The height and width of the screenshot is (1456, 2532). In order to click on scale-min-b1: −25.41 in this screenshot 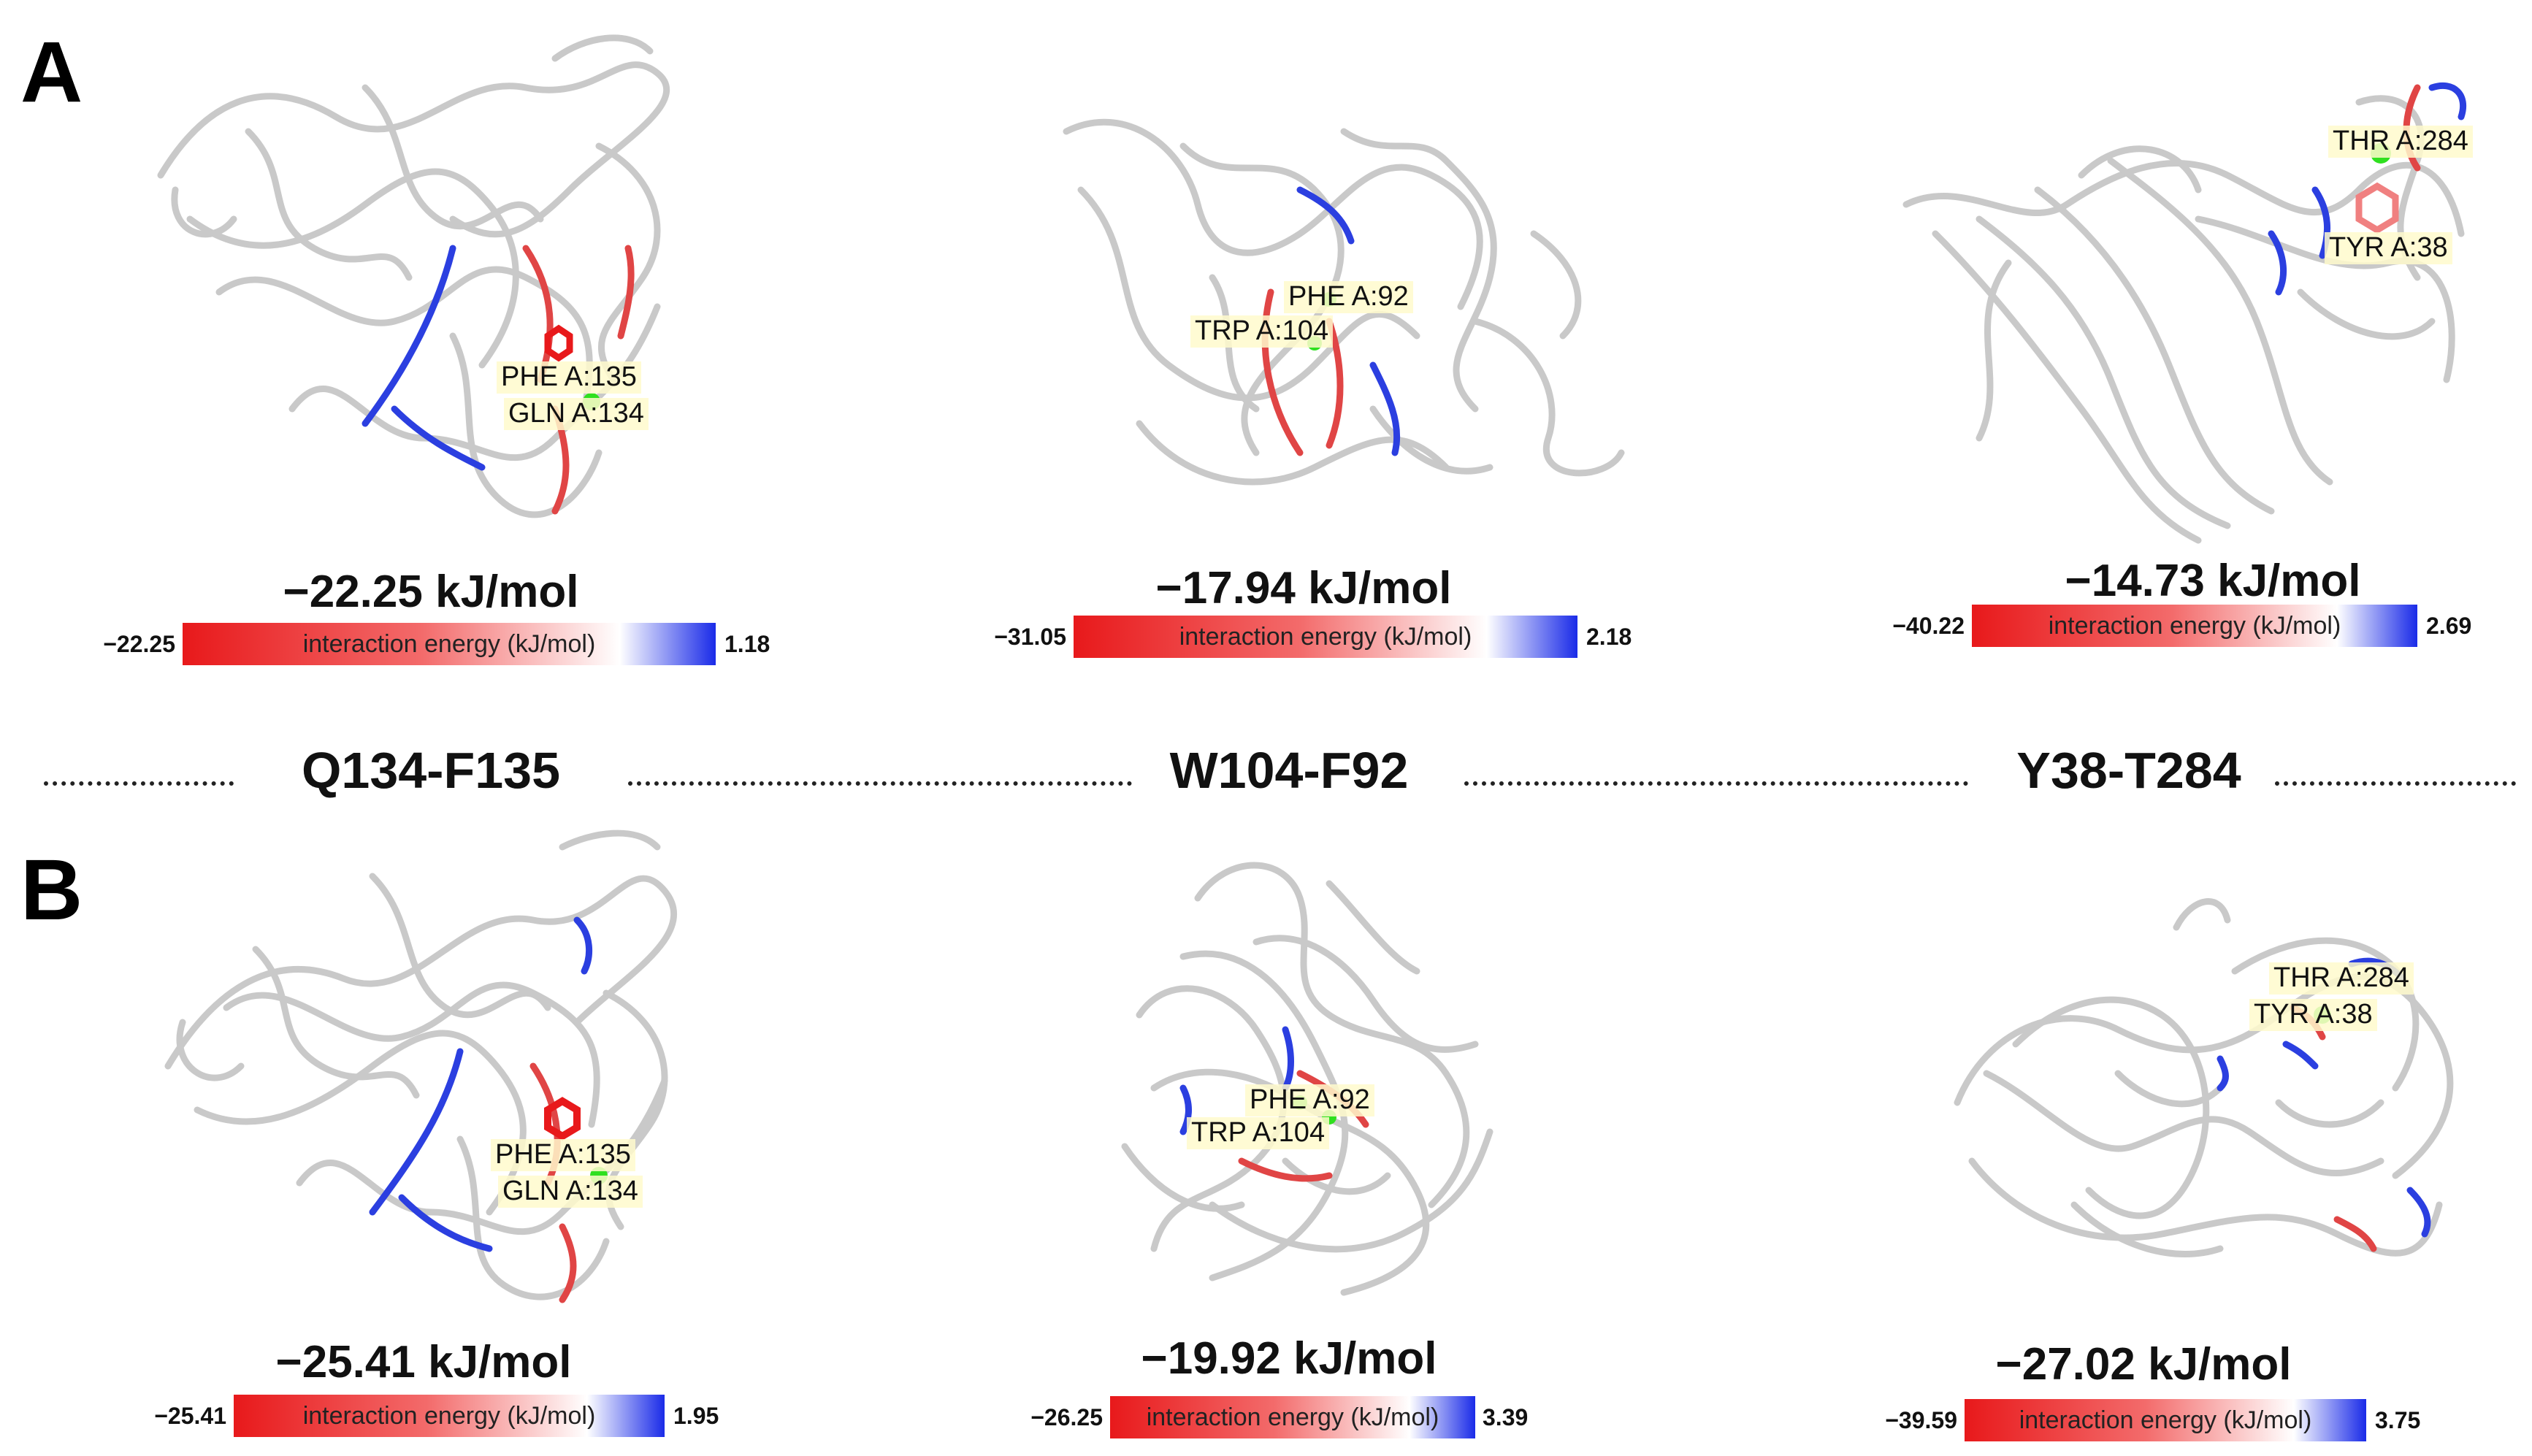, I will do `click(190, 1415)`.